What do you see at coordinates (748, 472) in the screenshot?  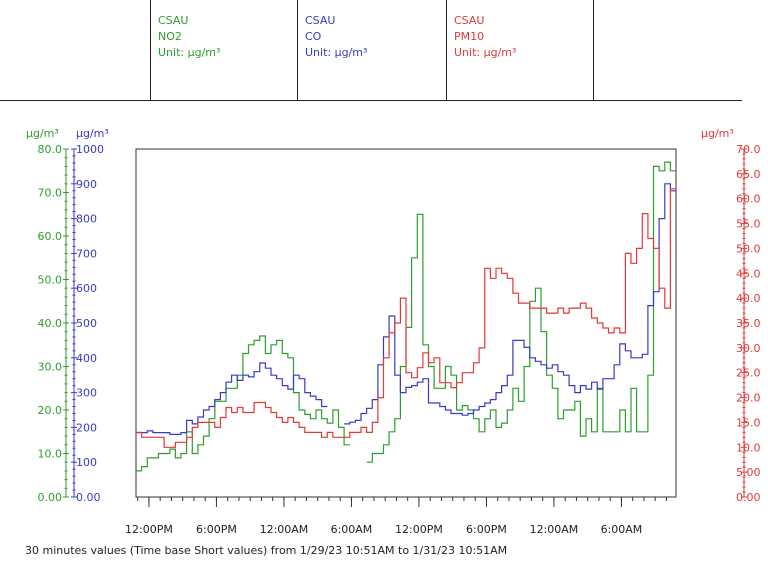 I see `pm10-tick-label: 5.00` at bounding box center [748, 472].